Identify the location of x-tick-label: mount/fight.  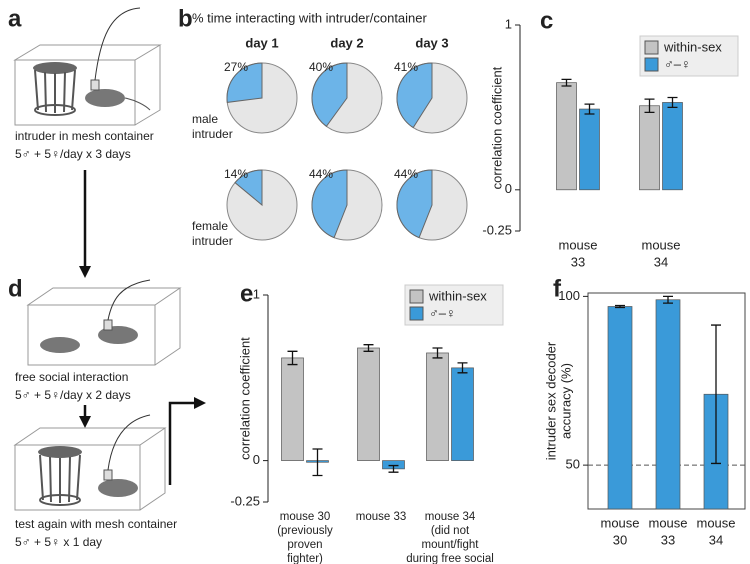
(451, 545).